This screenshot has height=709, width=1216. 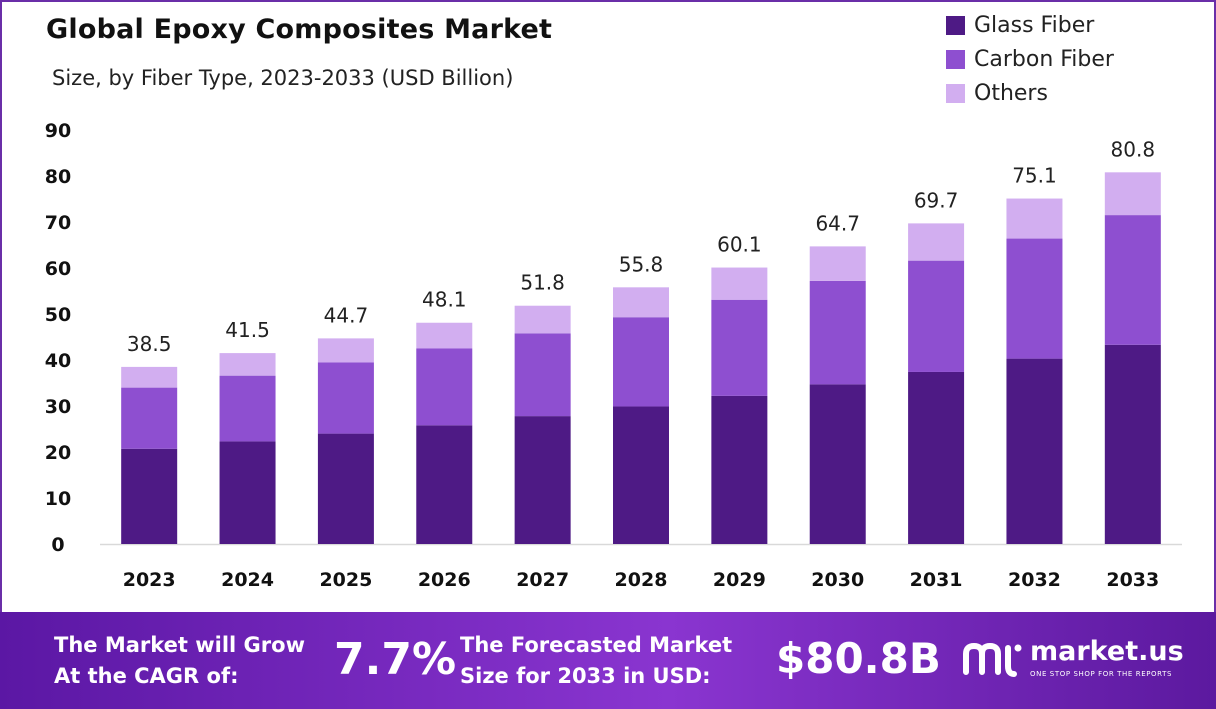 What do you see at coordinates (1034, 25) in the screenshot?
I see `legend-label-glass-fiber: Glass Fiber` at bounding box center [1034, 25].